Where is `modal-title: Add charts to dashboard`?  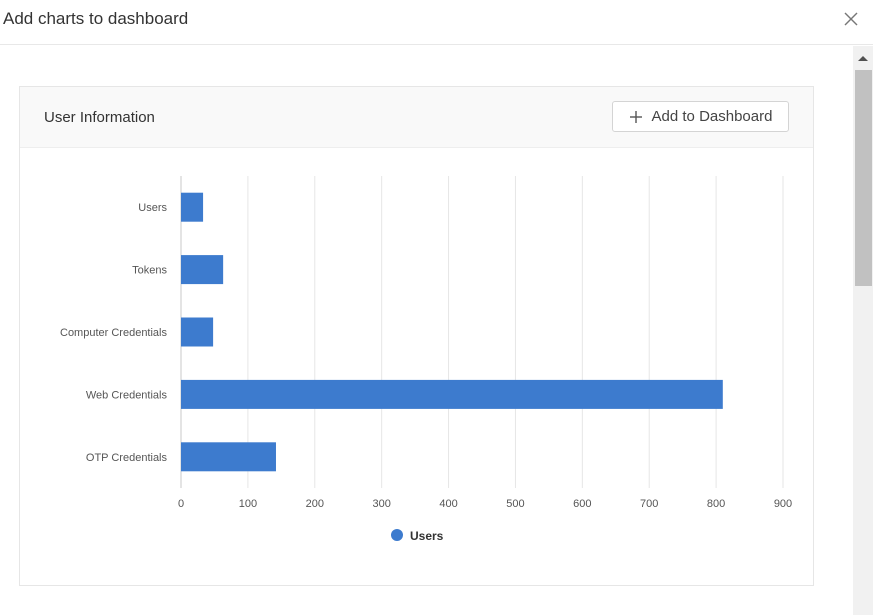
modal-title: Add charts to dashboard is located at coordinates (96, 18).